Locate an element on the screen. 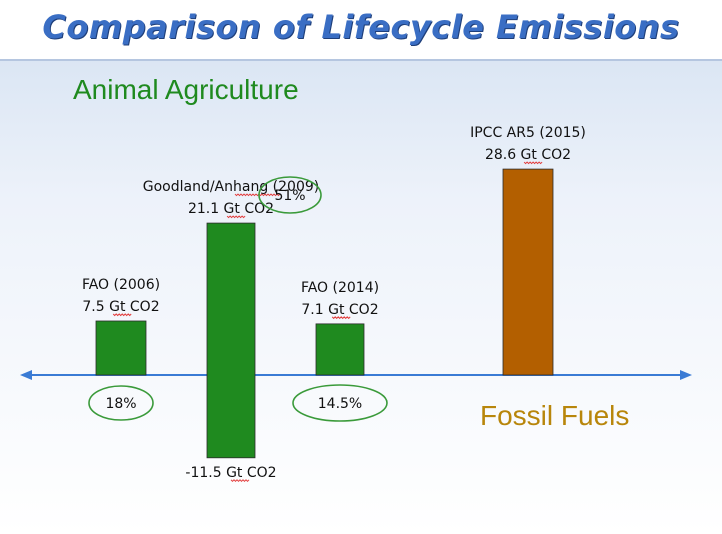 This screenshot has height=534, width=722. neg-value-label-goodland: -11.5 Gt CO2 is located at coordinates (230, 473).